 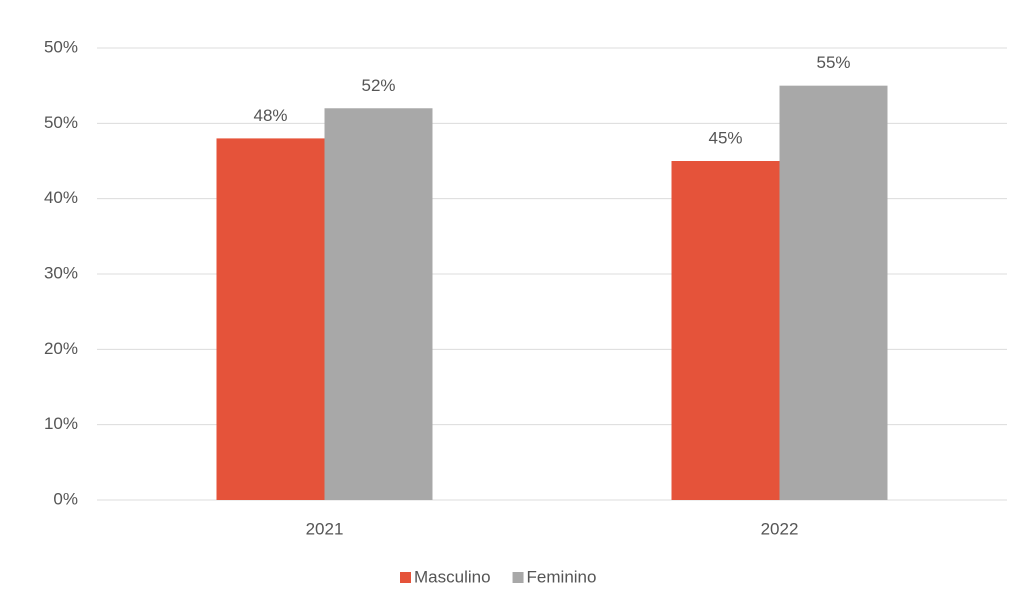 I want to click on y-tick-label: 10%, so click(x=61, y=423).